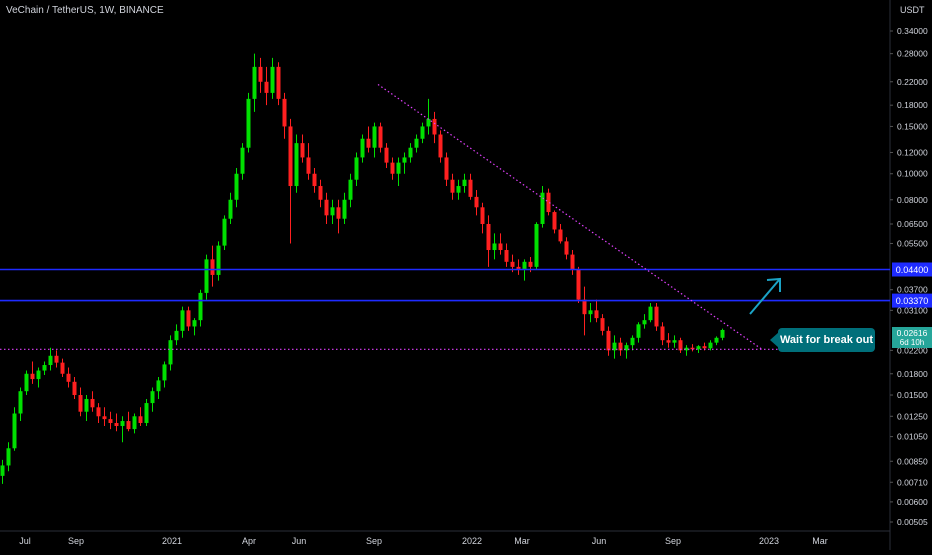 The image size is (932, 555). What do you see at coordinates (912, 395) in the screenshot?
I see `price-tick-label: 0.01500` at bounding box center [912, 395].